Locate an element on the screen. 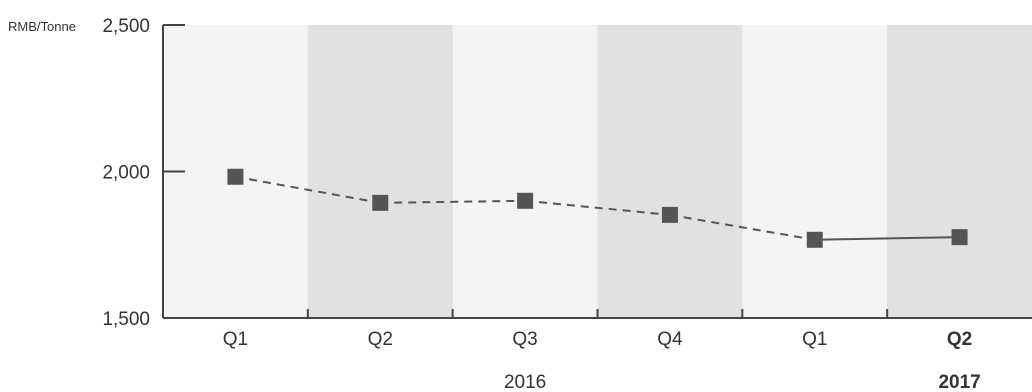 This screenshot has height=392, width=1032. series-lines is located at coordinates (597, 208).